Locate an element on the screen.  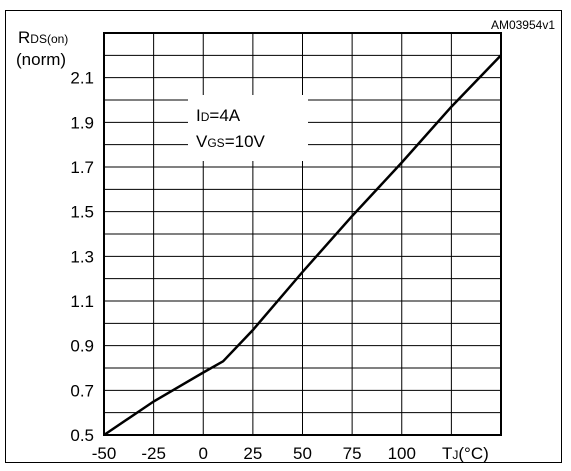
x-tick-label: 100 is located at coordinates (402, 453).